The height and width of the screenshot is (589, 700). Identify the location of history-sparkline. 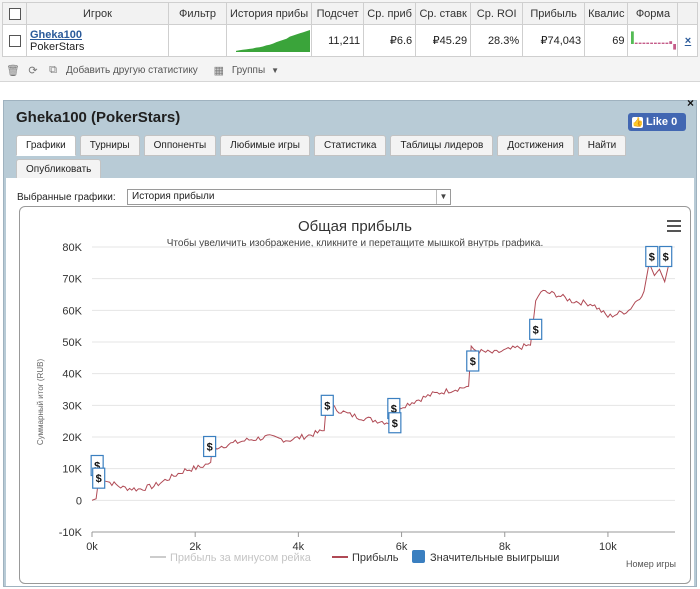
(273, 41).